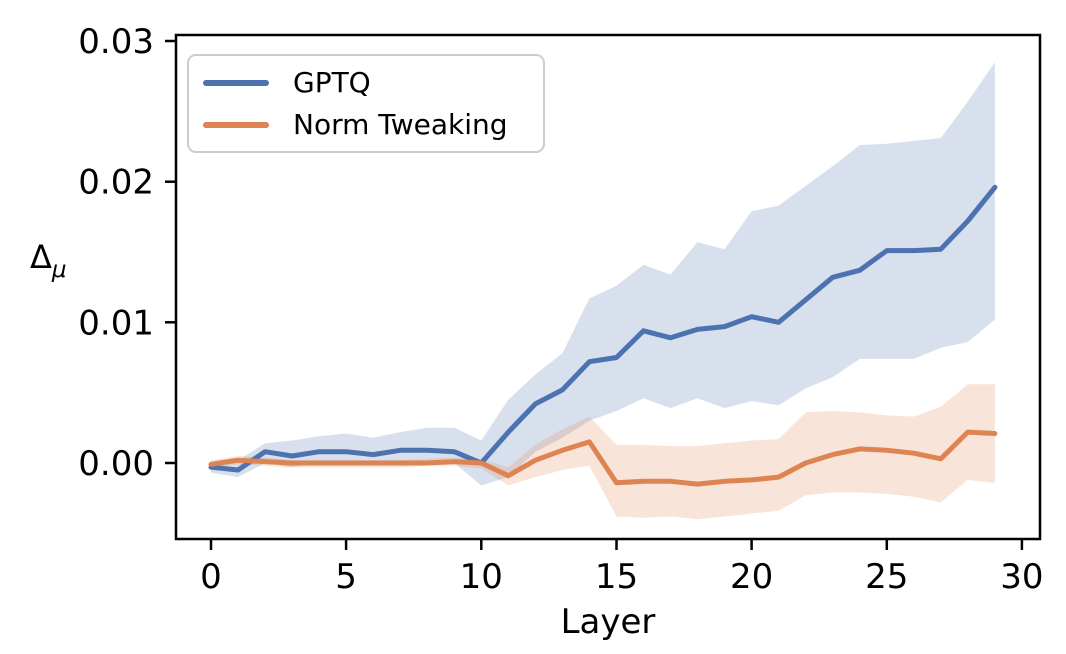  Describe the element at coordinates (373, 83) in the screenshot. I see `legend-row-gptq: GPTQ` at that location.